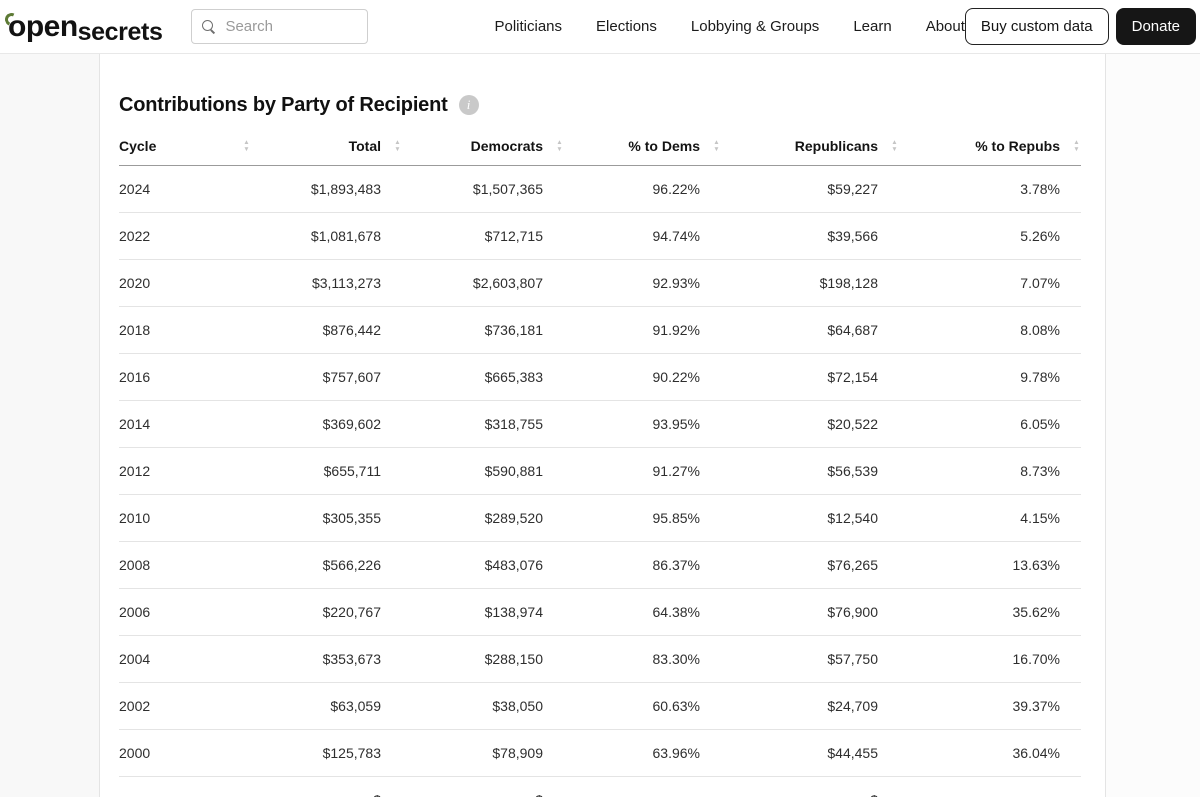 This screenshot has height=797, width=1200. What do you see at coordinates (990, 150) in the screenshot?
I see `column-header-pct-to-repubs: % to Repubs ▲ ▼` at bounding box center [990, 150].